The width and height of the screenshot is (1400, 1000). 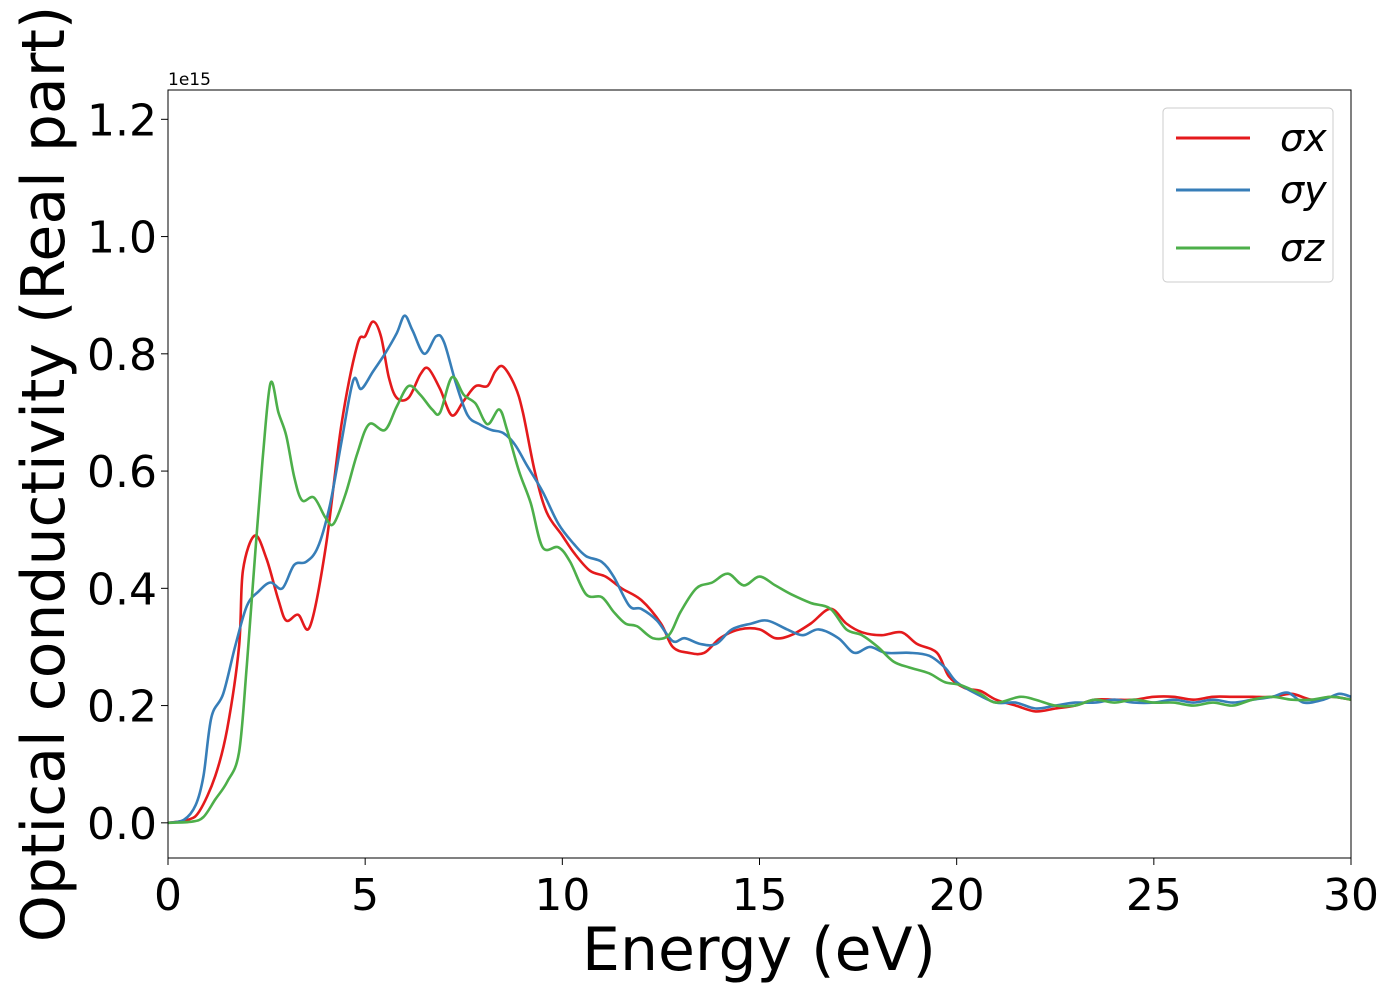 What do you see at coordinates (760, 895) in the screenshot?
I see `x-tick-label: 15` at bounding box center [760, 895].